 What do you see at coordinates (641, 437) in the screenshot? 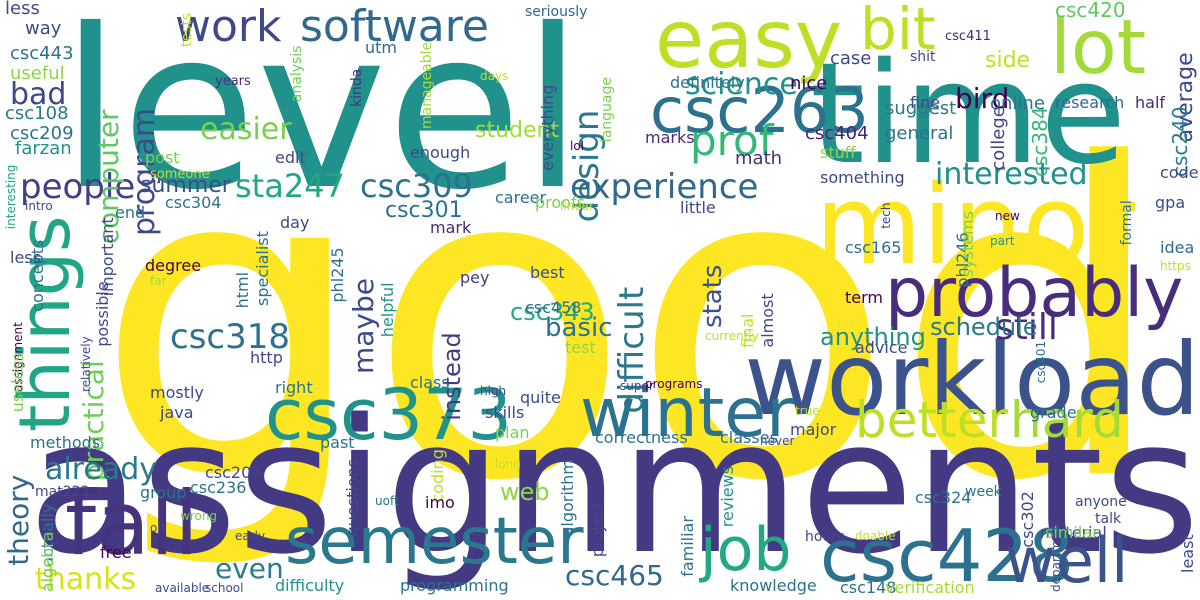
I see `word-correctness: correctness` at bounding box center [641, 437].